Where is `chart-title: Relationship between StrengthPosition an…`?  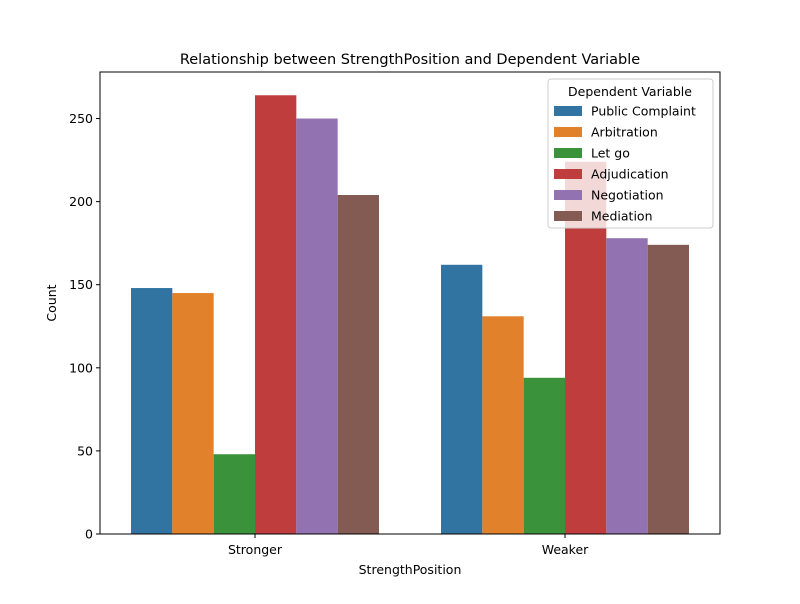 chart-title: Relationship between StrengthPosition an… is located at coordinates (410, 60).